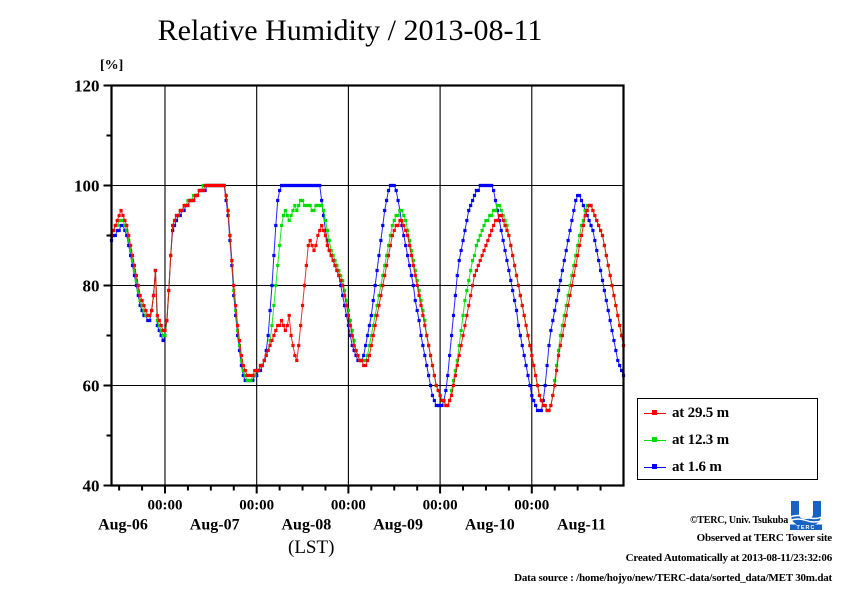  What do you see at coordinates (112, 65) in the screenshot?
I see `y-axis-unit-label: [%]` at bounding box center [112, 65].